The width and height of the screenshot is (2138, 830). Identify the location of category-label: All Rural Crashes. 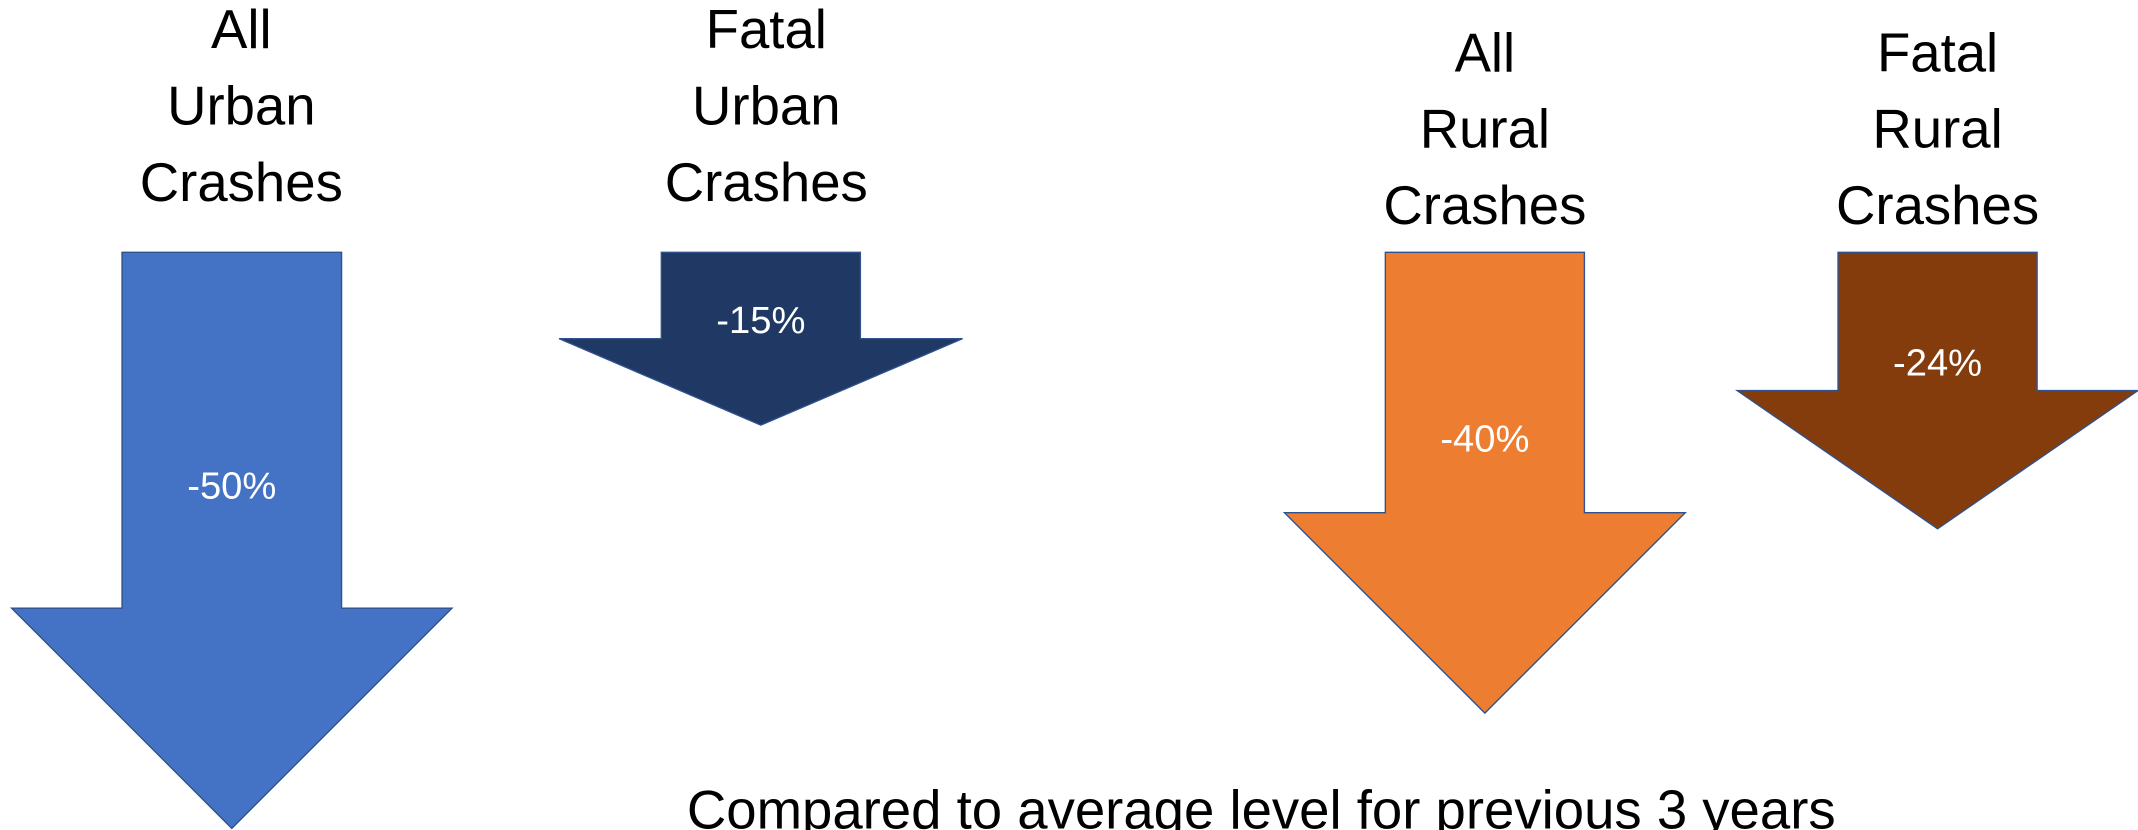
(1484, 130).